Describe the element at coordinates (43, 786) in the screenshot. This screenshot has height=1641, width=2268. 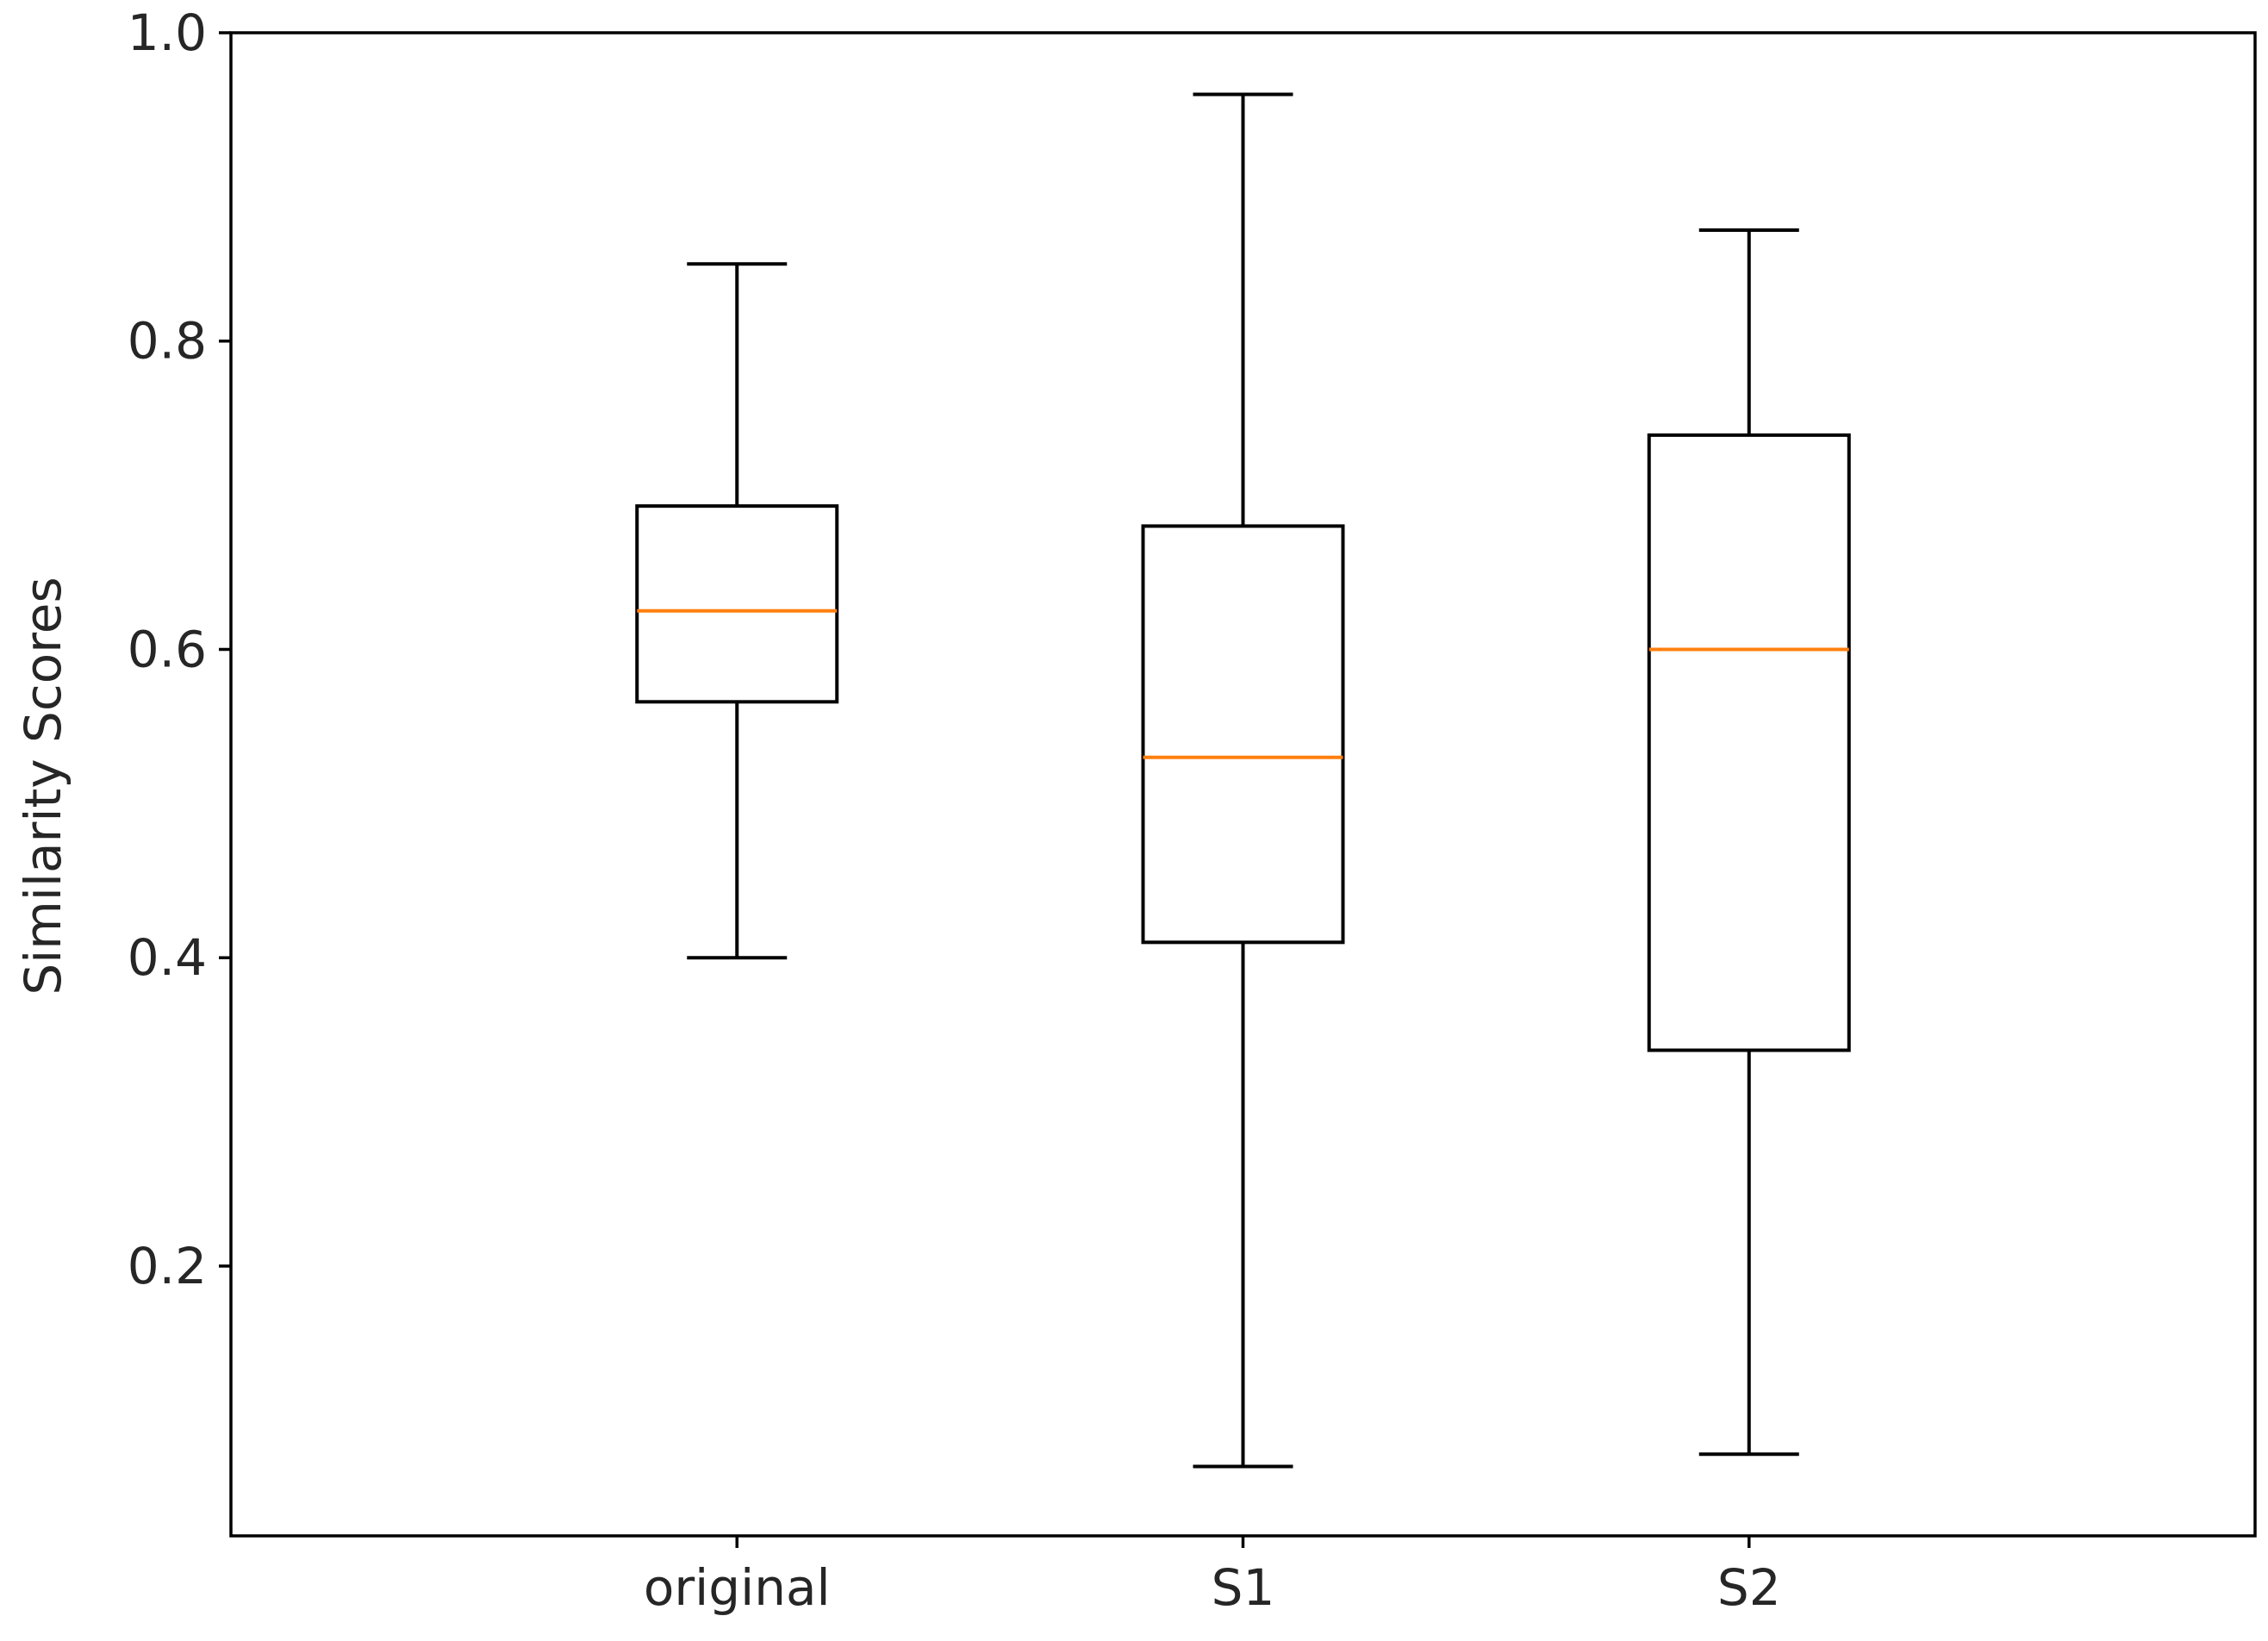
I see `y-axis-label: Similarity Scores` at that location.